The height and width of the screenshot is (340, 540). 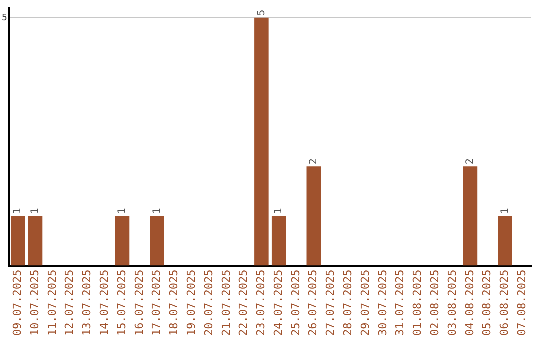 I want to click on x-tick-label: 06.08.2025, so click(x=505, y=303).